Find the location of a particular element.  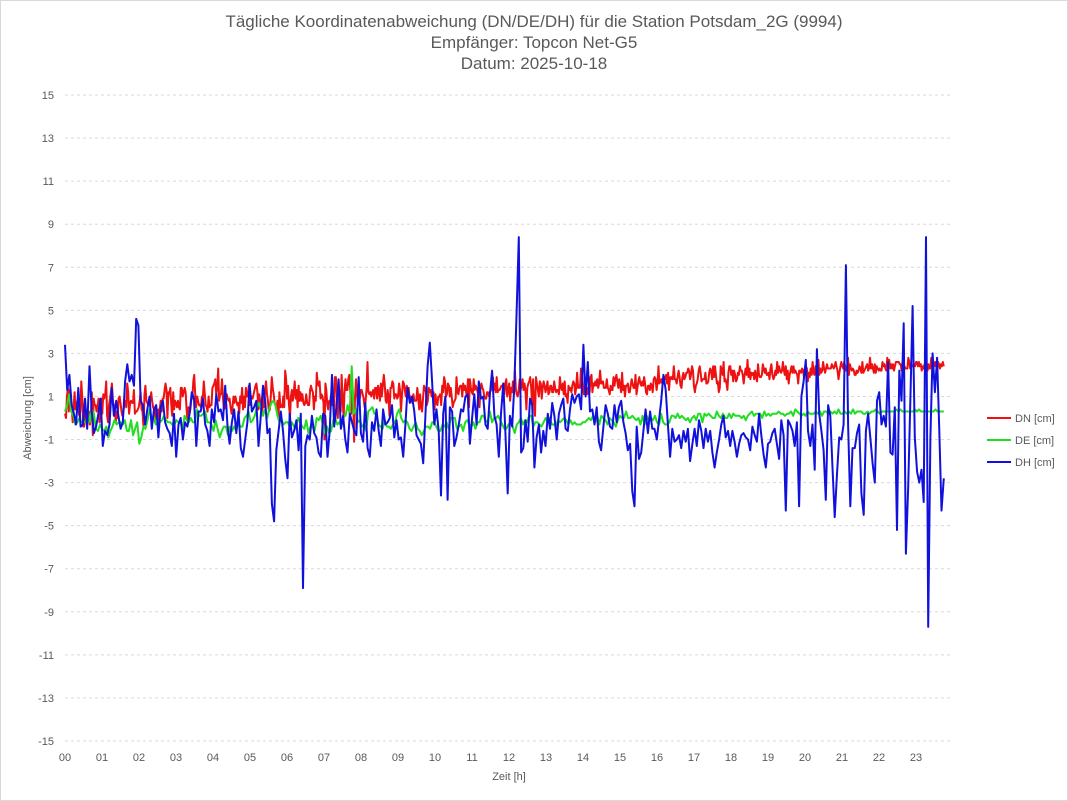

y-axis-ticks: 15 13 11 9 7 5 3 1 -1 -3 -5 -7 -9 -11 -13 -15 is located at coordinates (46, 419).